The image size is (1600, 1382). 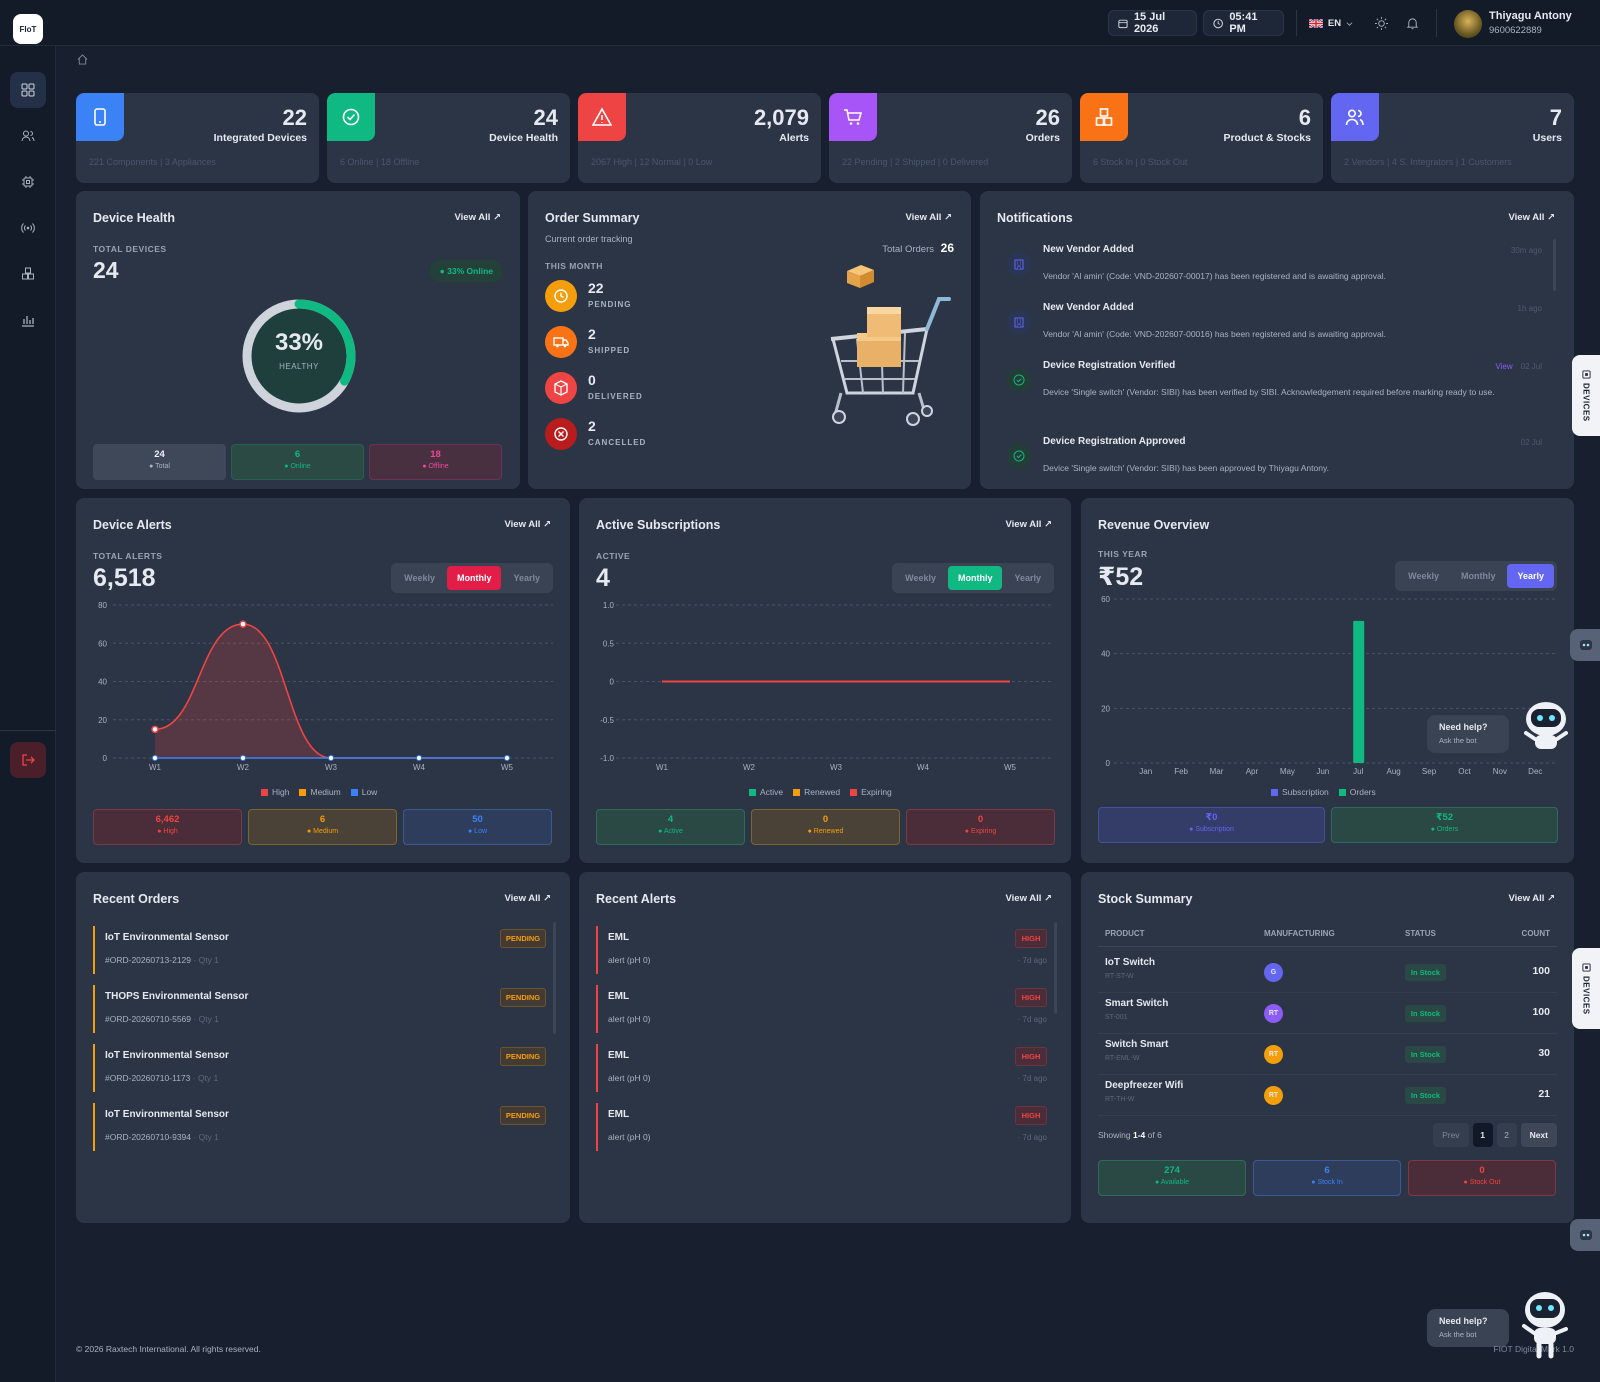 I want to click on bar-orders, so click(x=1359, y=691).